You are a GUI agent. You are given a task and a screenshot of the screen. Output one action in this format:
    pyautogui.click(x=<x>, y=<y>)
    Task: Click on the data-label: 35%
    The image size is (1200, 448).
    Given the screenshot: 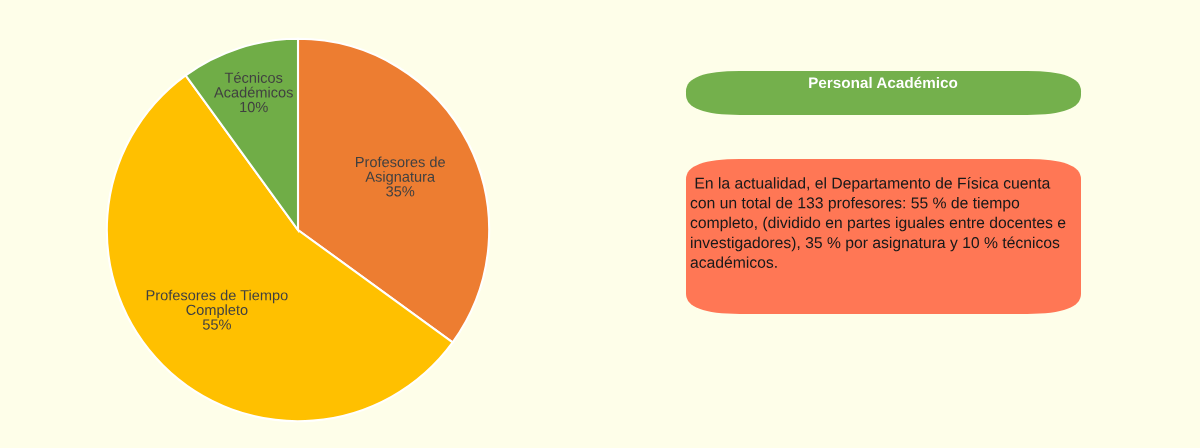 What is the action you would take?
    pyautogui.click(x=400, y=191)
    